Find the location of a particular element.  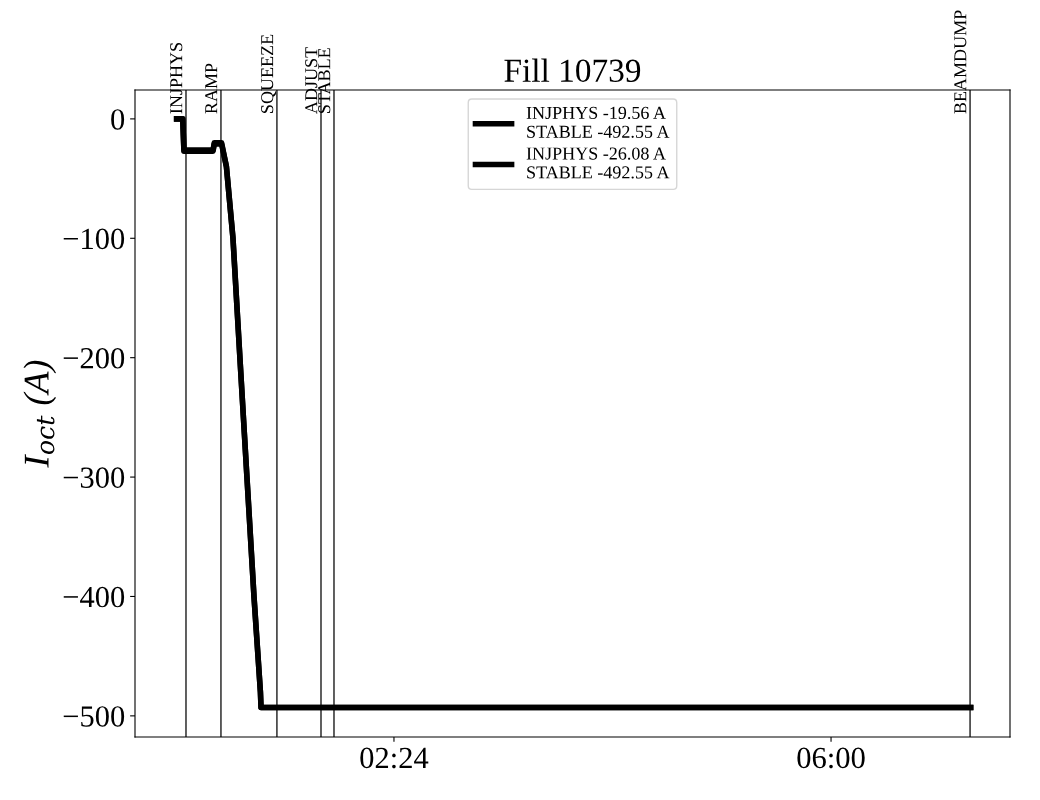

ref-line-label: SQUEEZE is located at coordinates (269, 73).